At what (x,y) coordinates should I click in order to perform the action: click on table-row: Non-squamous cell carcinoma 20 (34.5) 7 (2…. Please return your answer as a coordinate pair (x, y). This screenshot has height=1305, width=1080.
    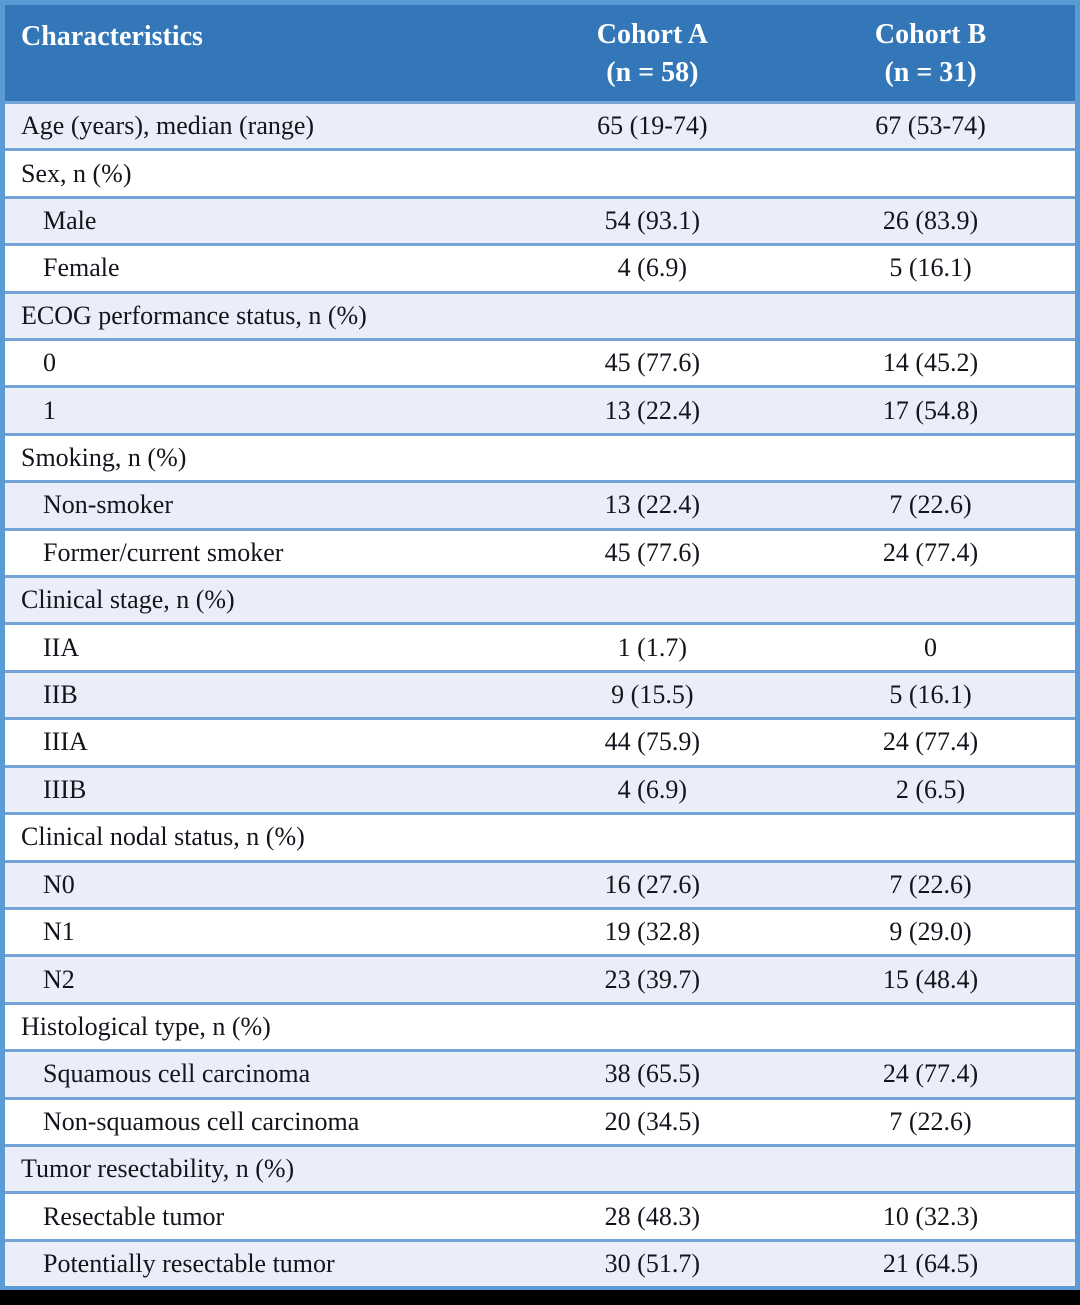
    Looking at the image, I should click on (540, 1120).